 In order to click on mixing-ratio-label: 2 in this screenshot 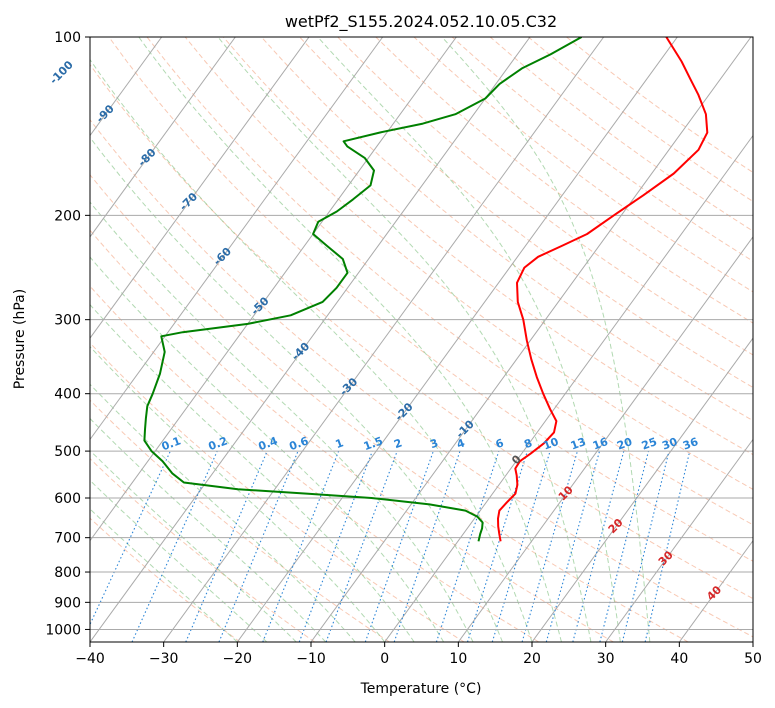, I will do `click(398, 443)`.